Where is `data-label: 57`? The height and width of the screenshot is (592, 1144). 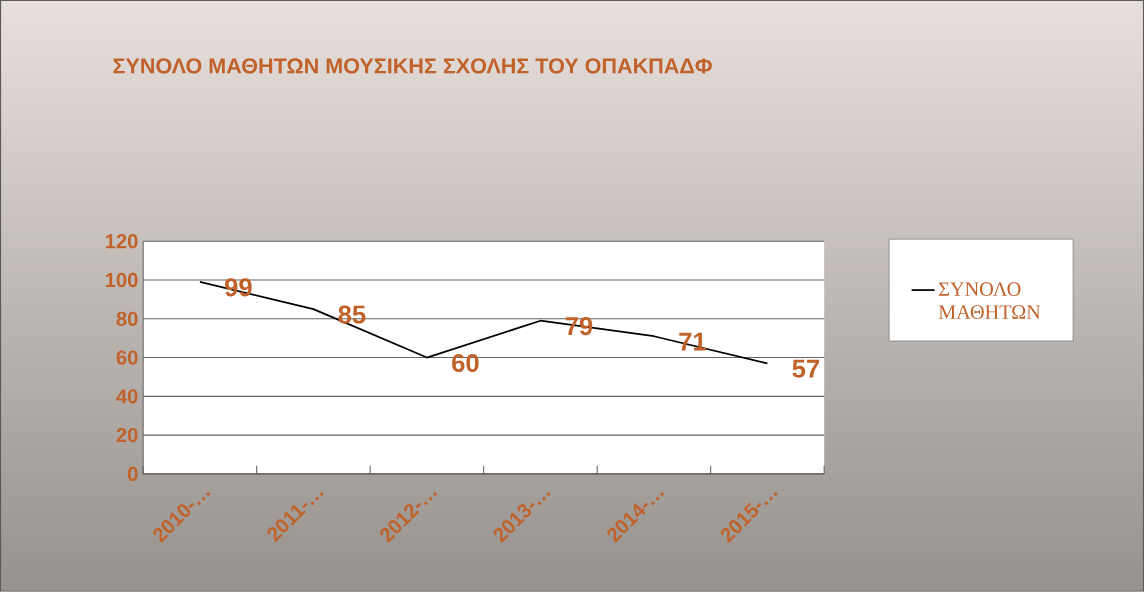
data-label: 57 is located at coordinates (806, 368).